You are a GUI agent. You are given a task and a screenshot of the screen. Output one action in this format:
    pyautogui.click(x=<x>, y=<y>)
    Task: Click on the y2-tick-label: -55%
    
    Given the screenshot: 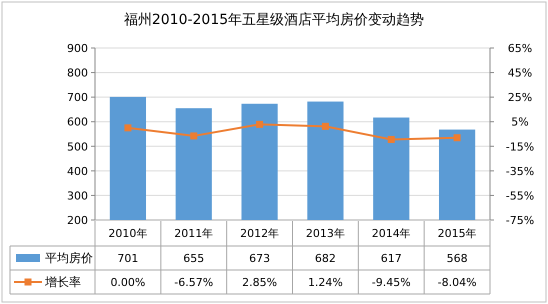 What is the action you would take?
    pyautogui.click(x=520, y=195)
    